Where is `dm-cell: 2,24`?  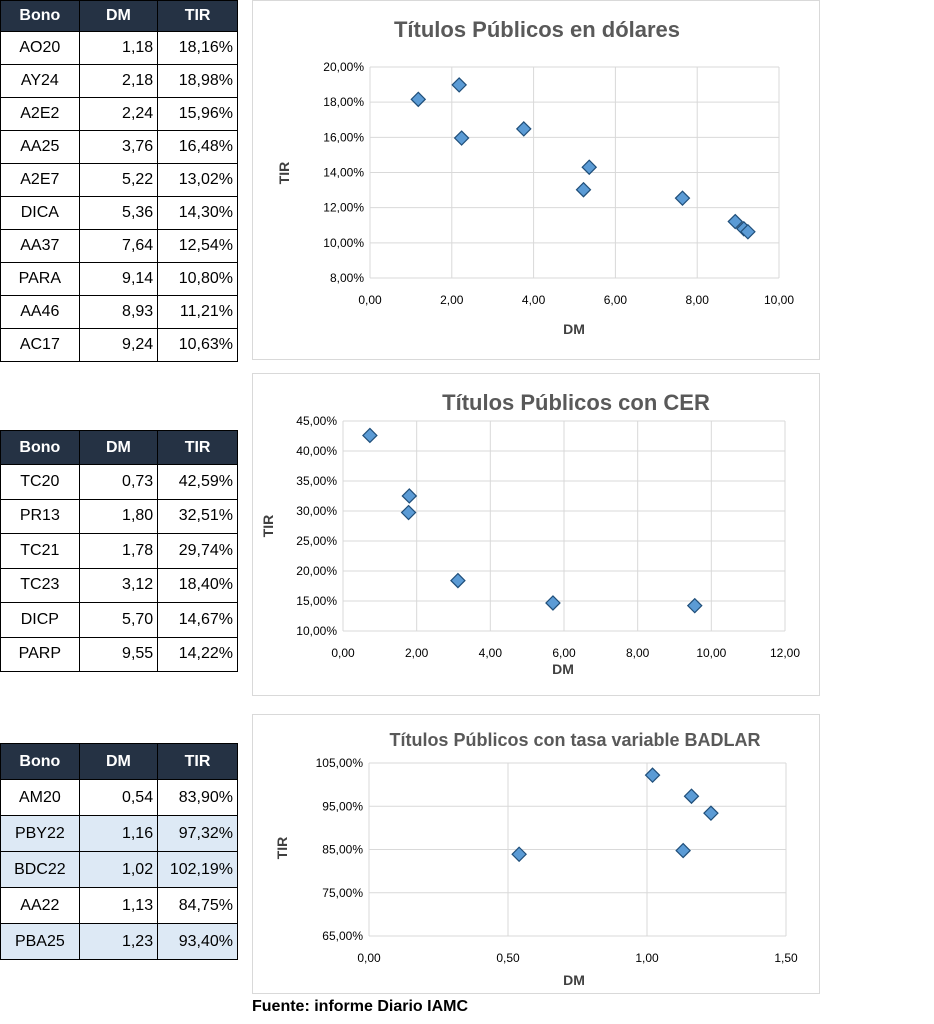
dm-cell: 2,24 is located at coordinates (118, 114).